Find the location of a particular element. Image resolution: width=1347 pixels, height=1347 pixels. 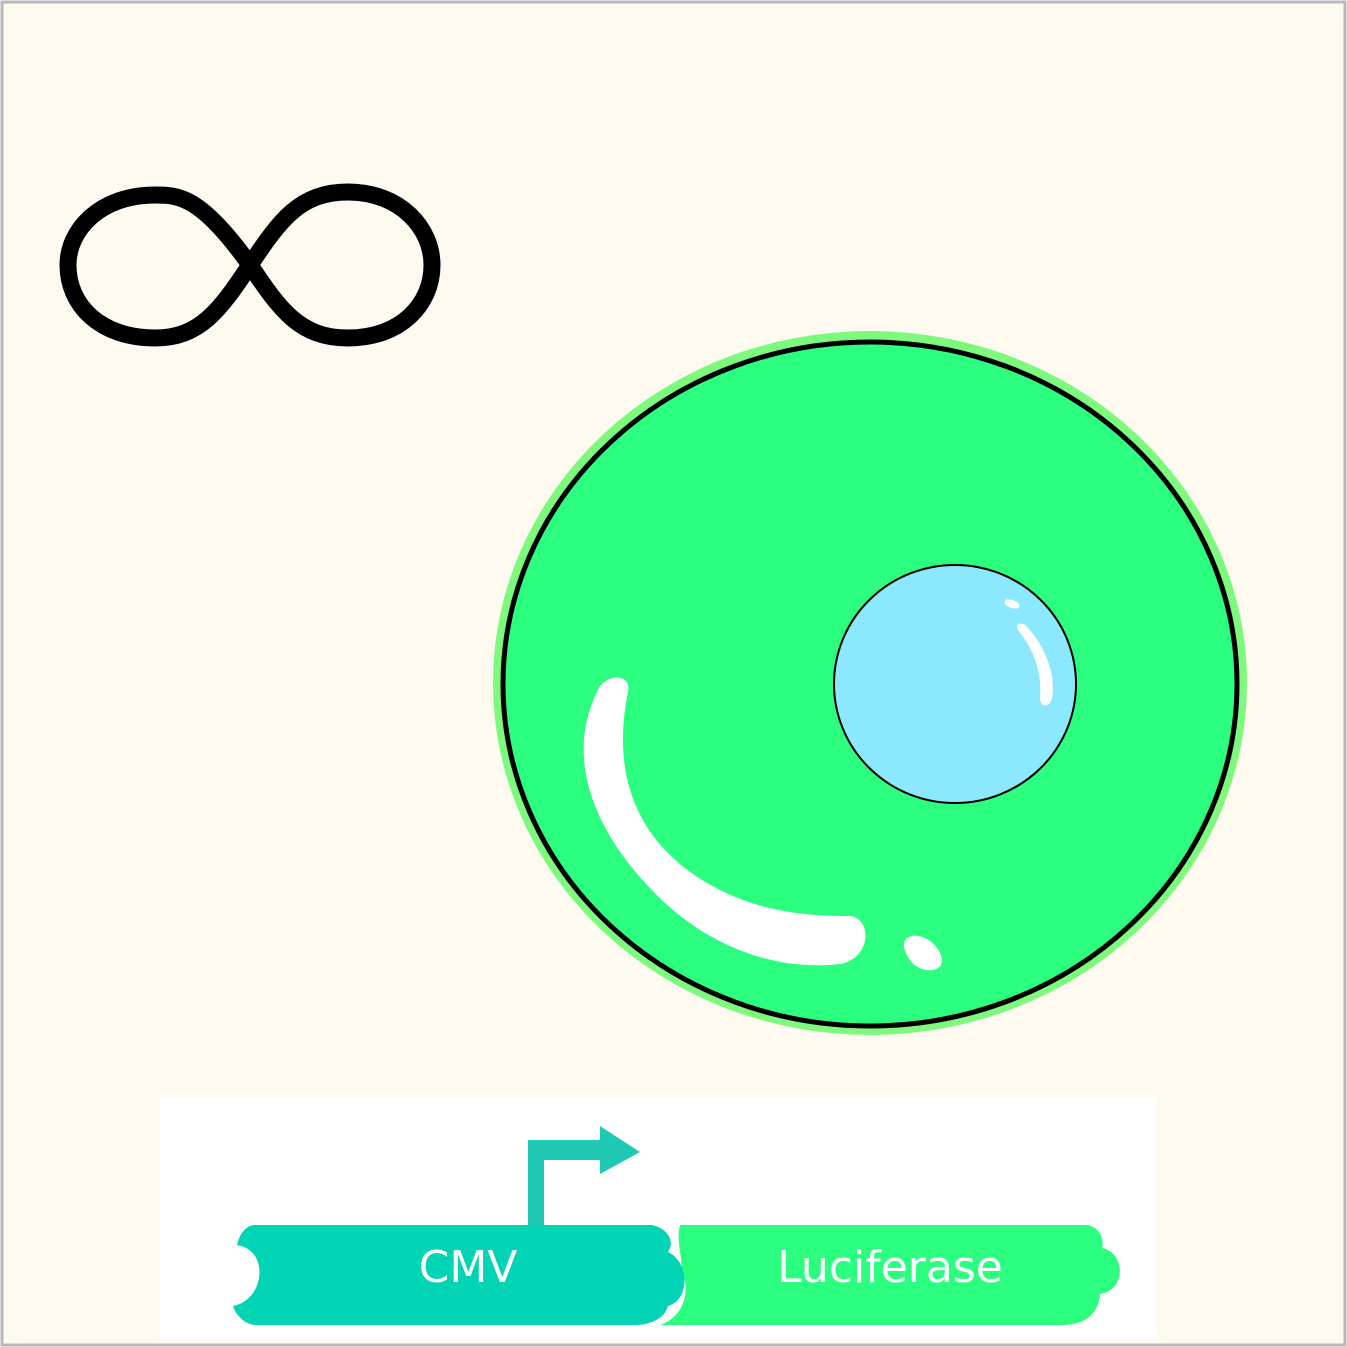

cell-highlight is located at coordinates (724, 821).